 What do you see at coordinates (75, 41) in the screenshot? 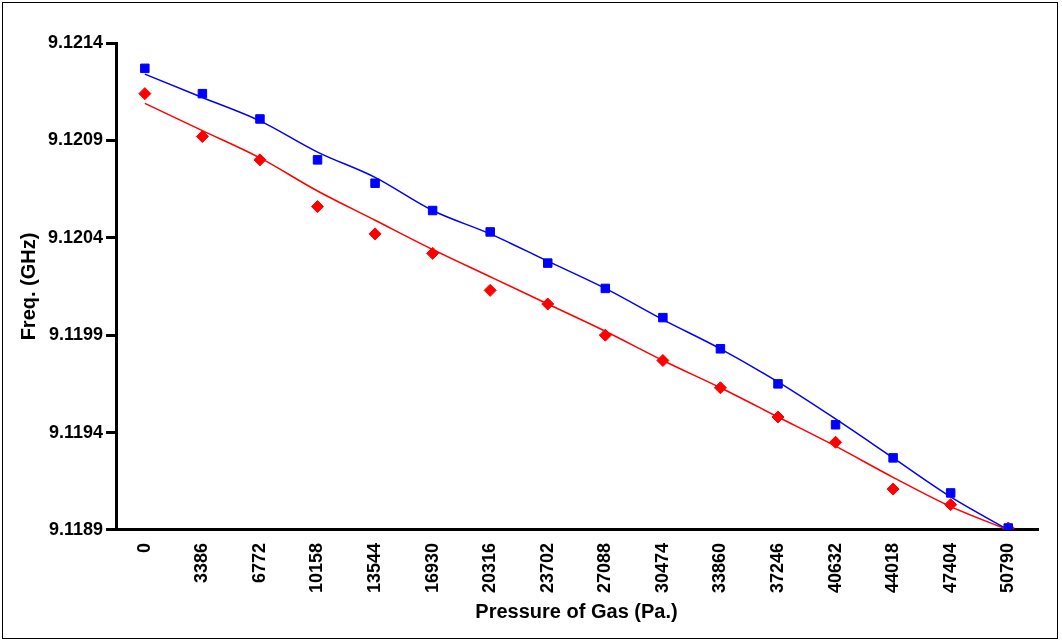
I see `y-tick-label: 9.1214` at bounding box center [75, 41].